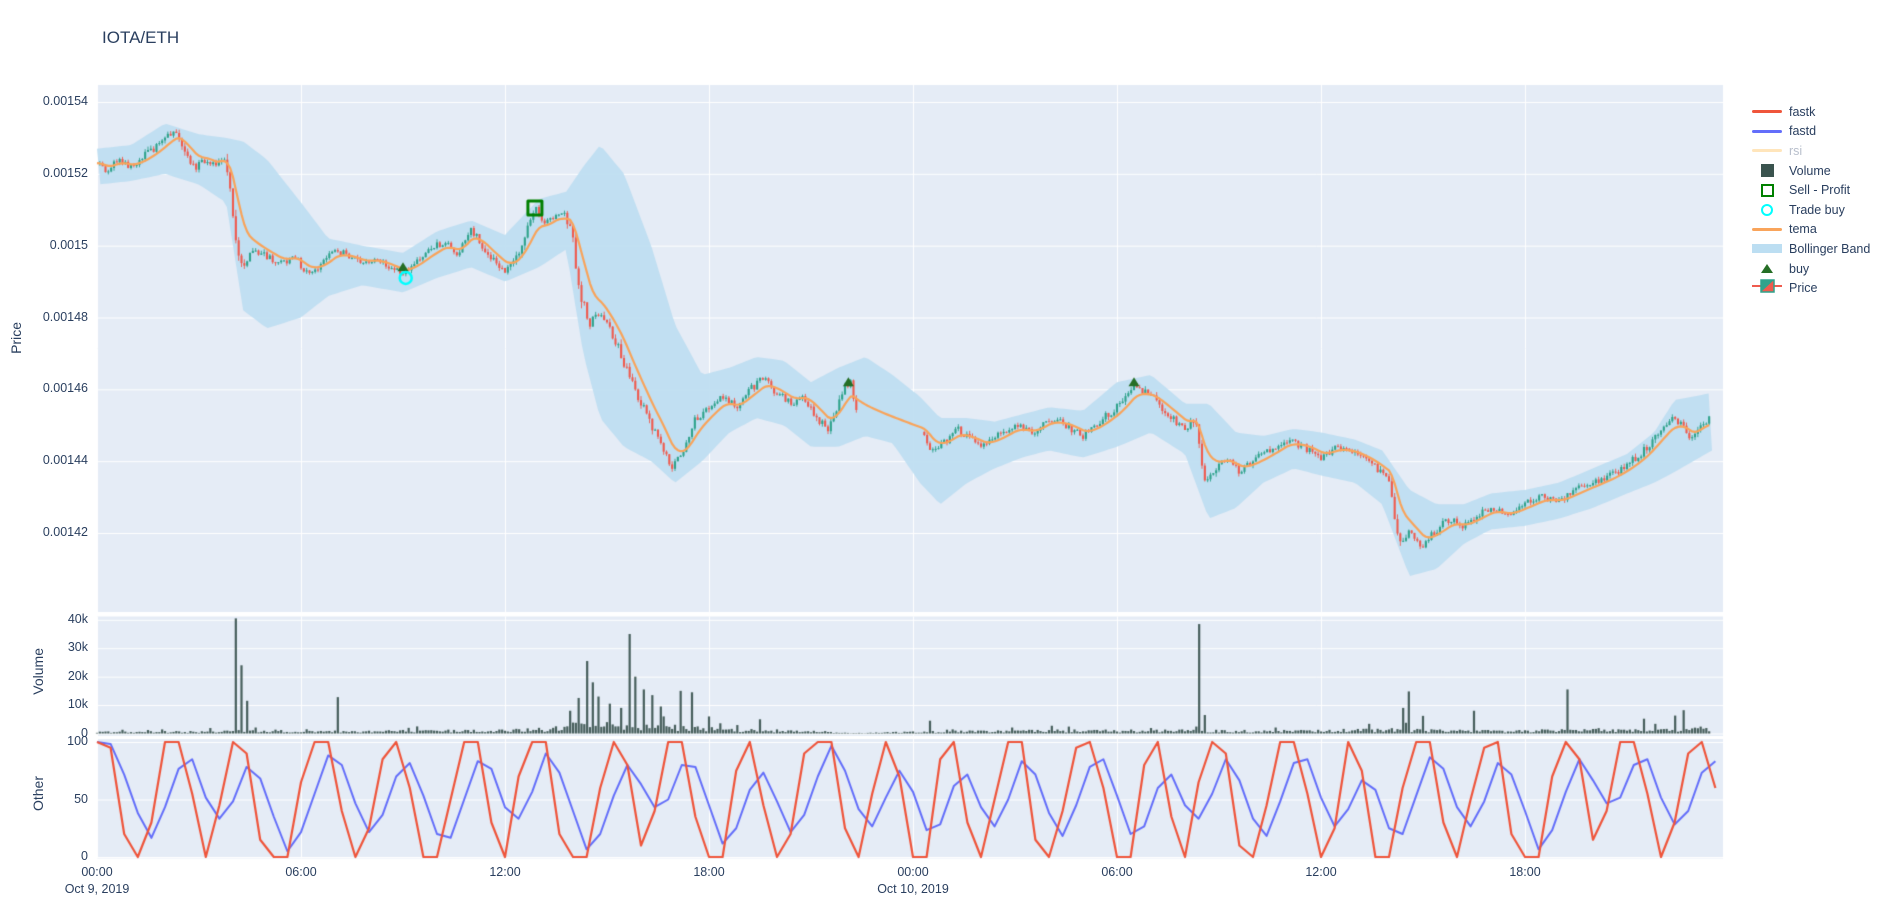  What do you see at coordinates (1767, 131) in the screenshot?
I see `fastd-legend-swatch-icon` at bounding box center [1767, 131].